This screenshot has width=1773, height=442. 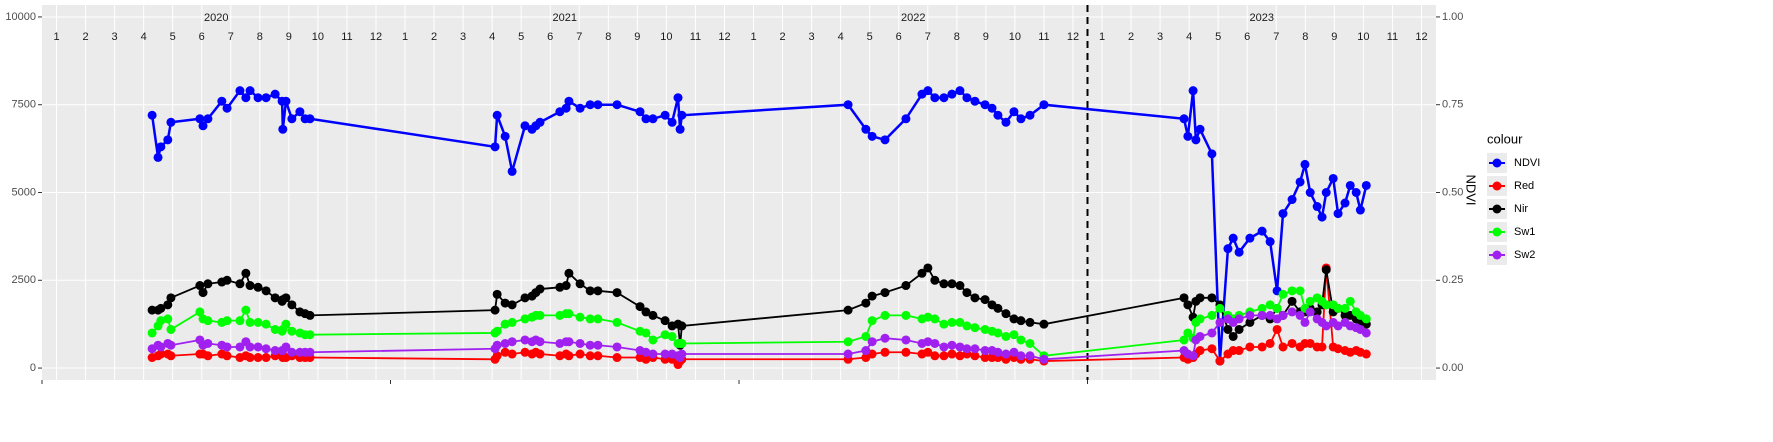 What do you see at coordinates (1452, 105) in the screenshot?
I see `y2-tick-label: 0.75` at bounding box center [1452, 105].